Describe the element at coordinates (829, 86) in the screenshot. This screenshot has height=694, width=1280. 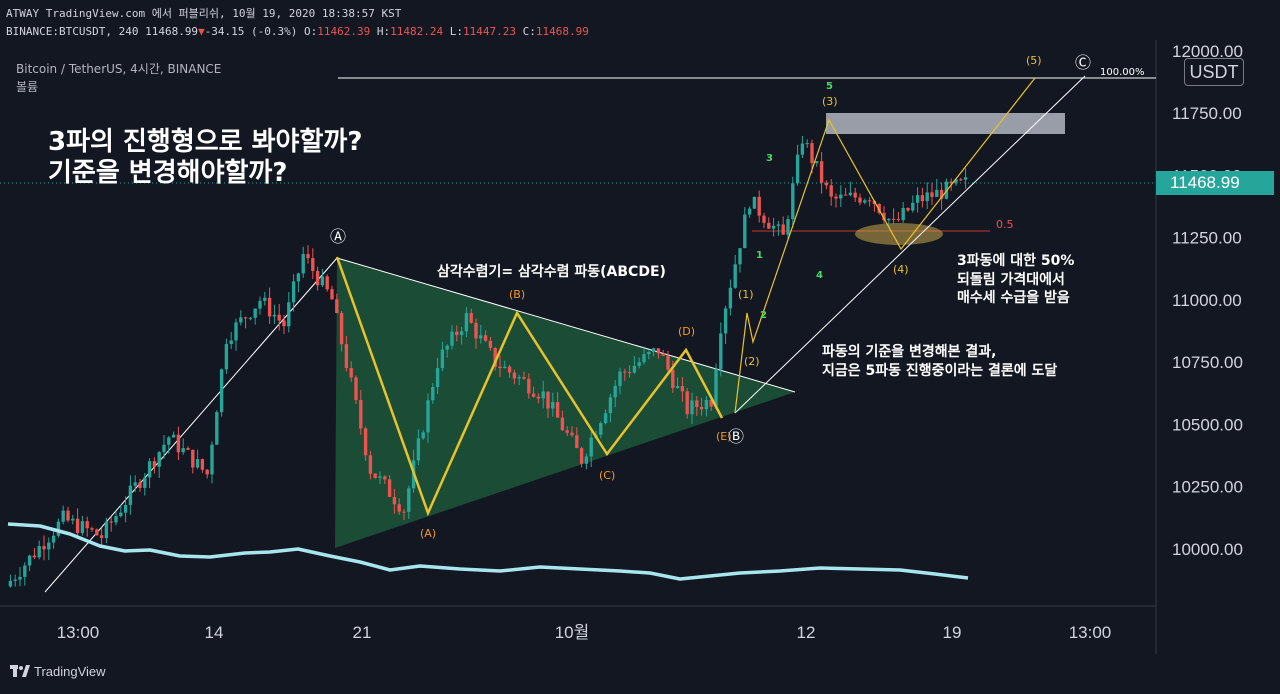
I see `sub-wave-5: 5` at that location.